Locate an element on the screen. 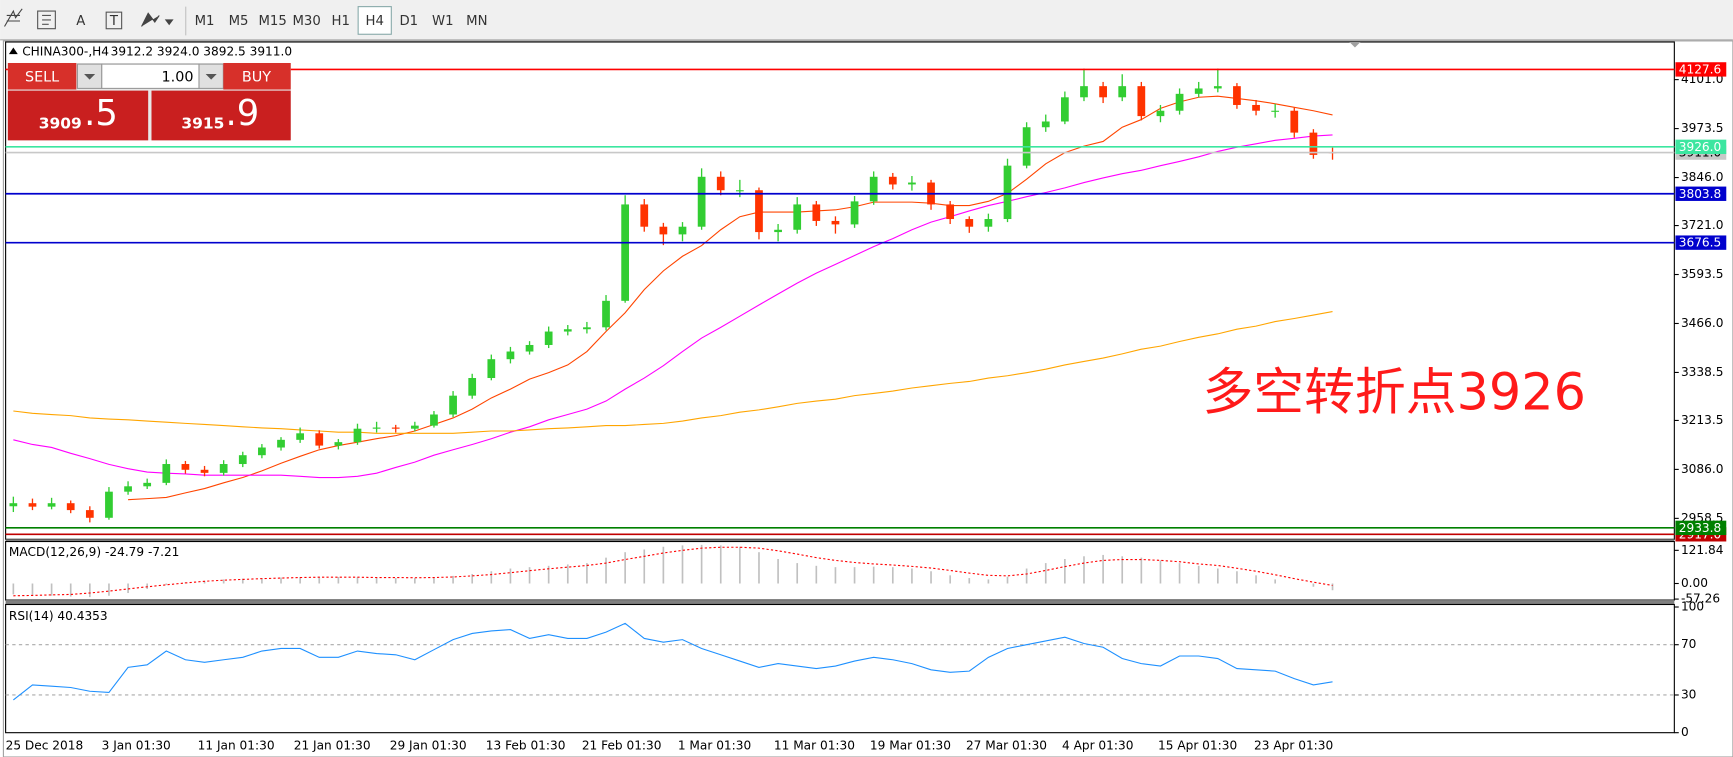  buy-button is located at coordinates (257, 76).